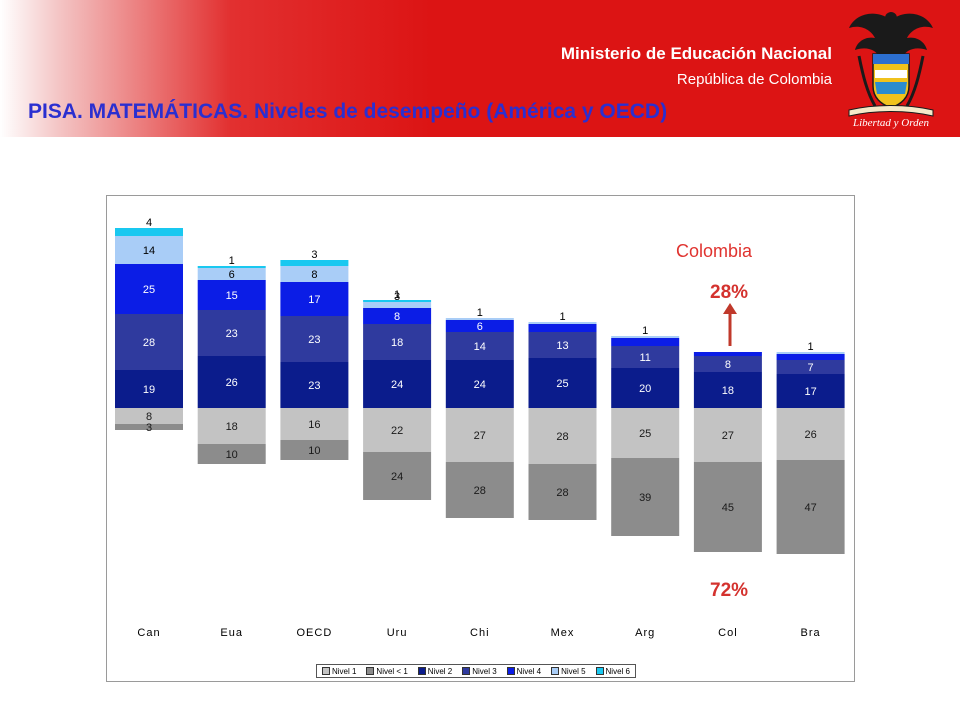 The width and height of the screenshot is (960, 720). Describe the element at coordinates (730, 324) in the screenshot. I see `up-arrow-icon` at that location.